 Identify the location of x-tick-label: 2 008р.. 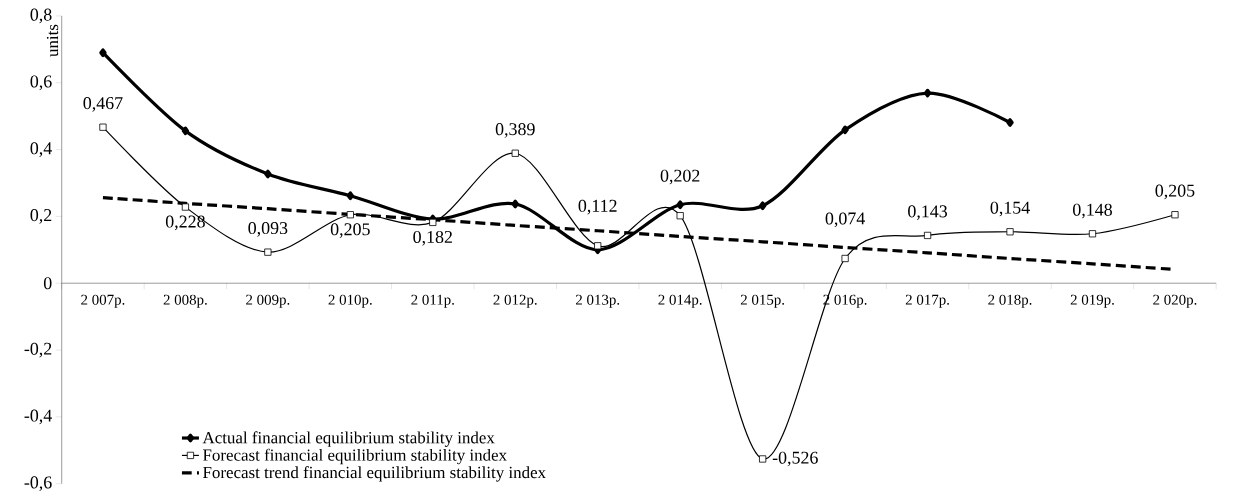
(185, 301).